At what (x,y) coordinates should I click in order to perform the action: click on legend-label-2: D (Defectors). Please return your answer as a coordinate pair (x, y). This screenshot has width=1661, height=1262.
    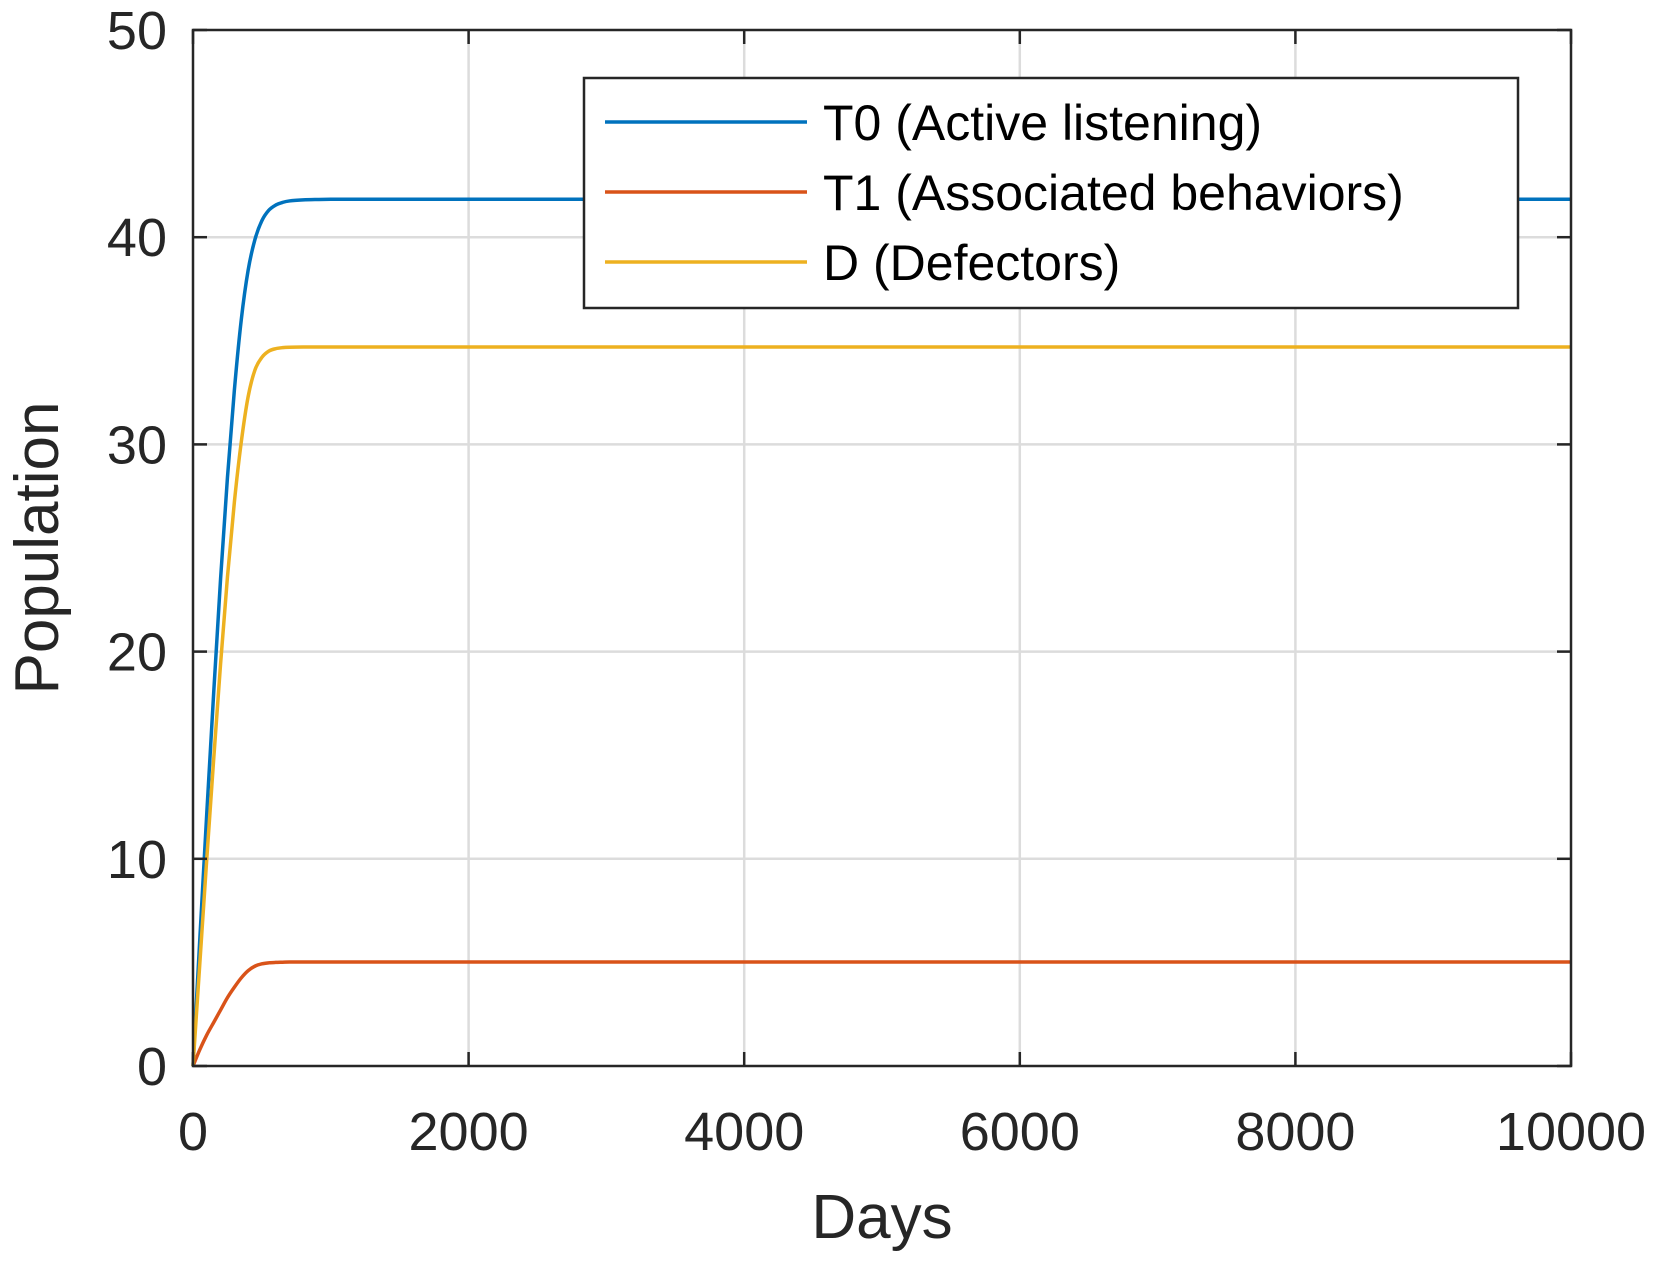
    Looking at the image, I should click on (971, 263).